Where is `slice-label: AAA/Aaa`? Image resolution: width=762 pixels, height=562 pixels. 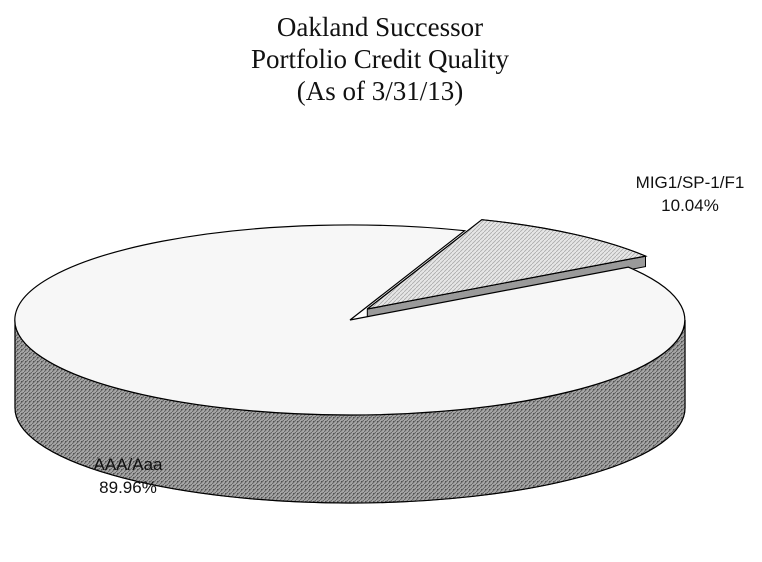 slice-label: AAA/Aaa is located at coordinates (129, 464).